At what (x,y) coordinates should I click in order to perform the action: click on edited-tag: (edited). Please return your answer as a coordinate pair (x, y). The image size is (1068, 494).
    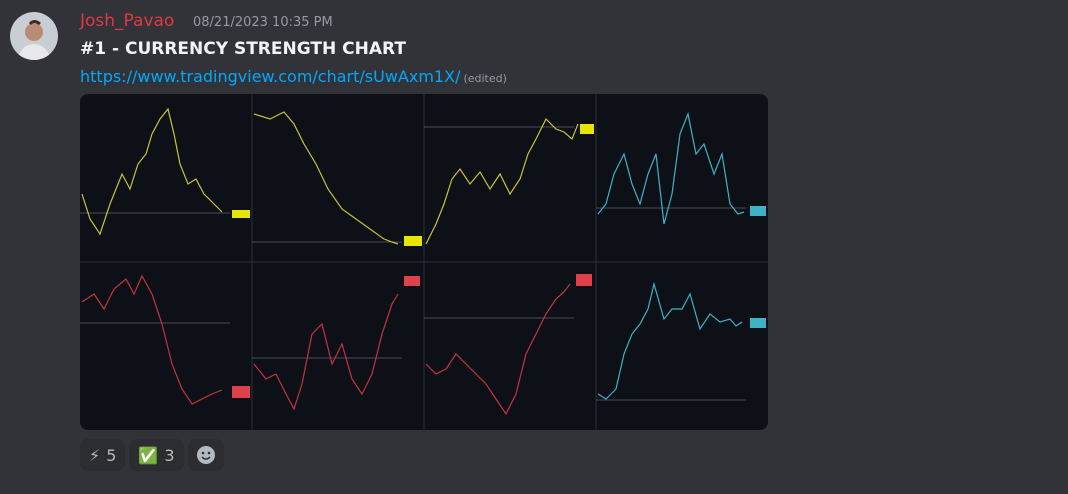
    Looking at the image, I should click on (485, 78).